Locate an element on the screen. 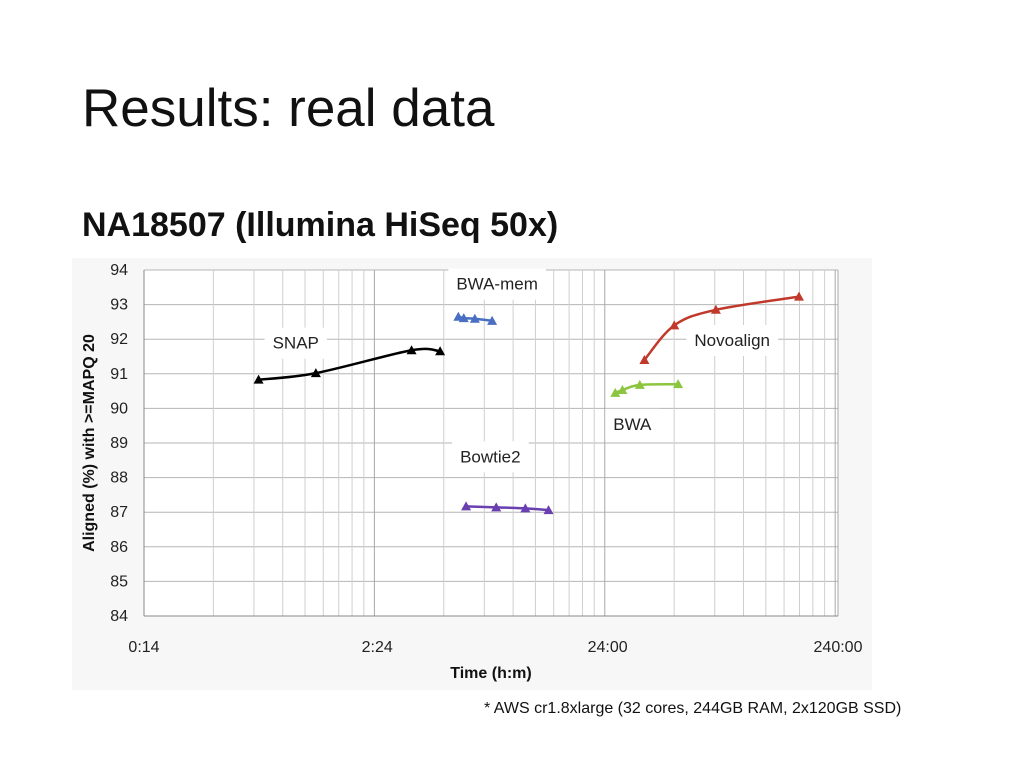 This screenshot has height=768, width=1024. series-label-bwa: BWA is located at coordinates (633, 424).